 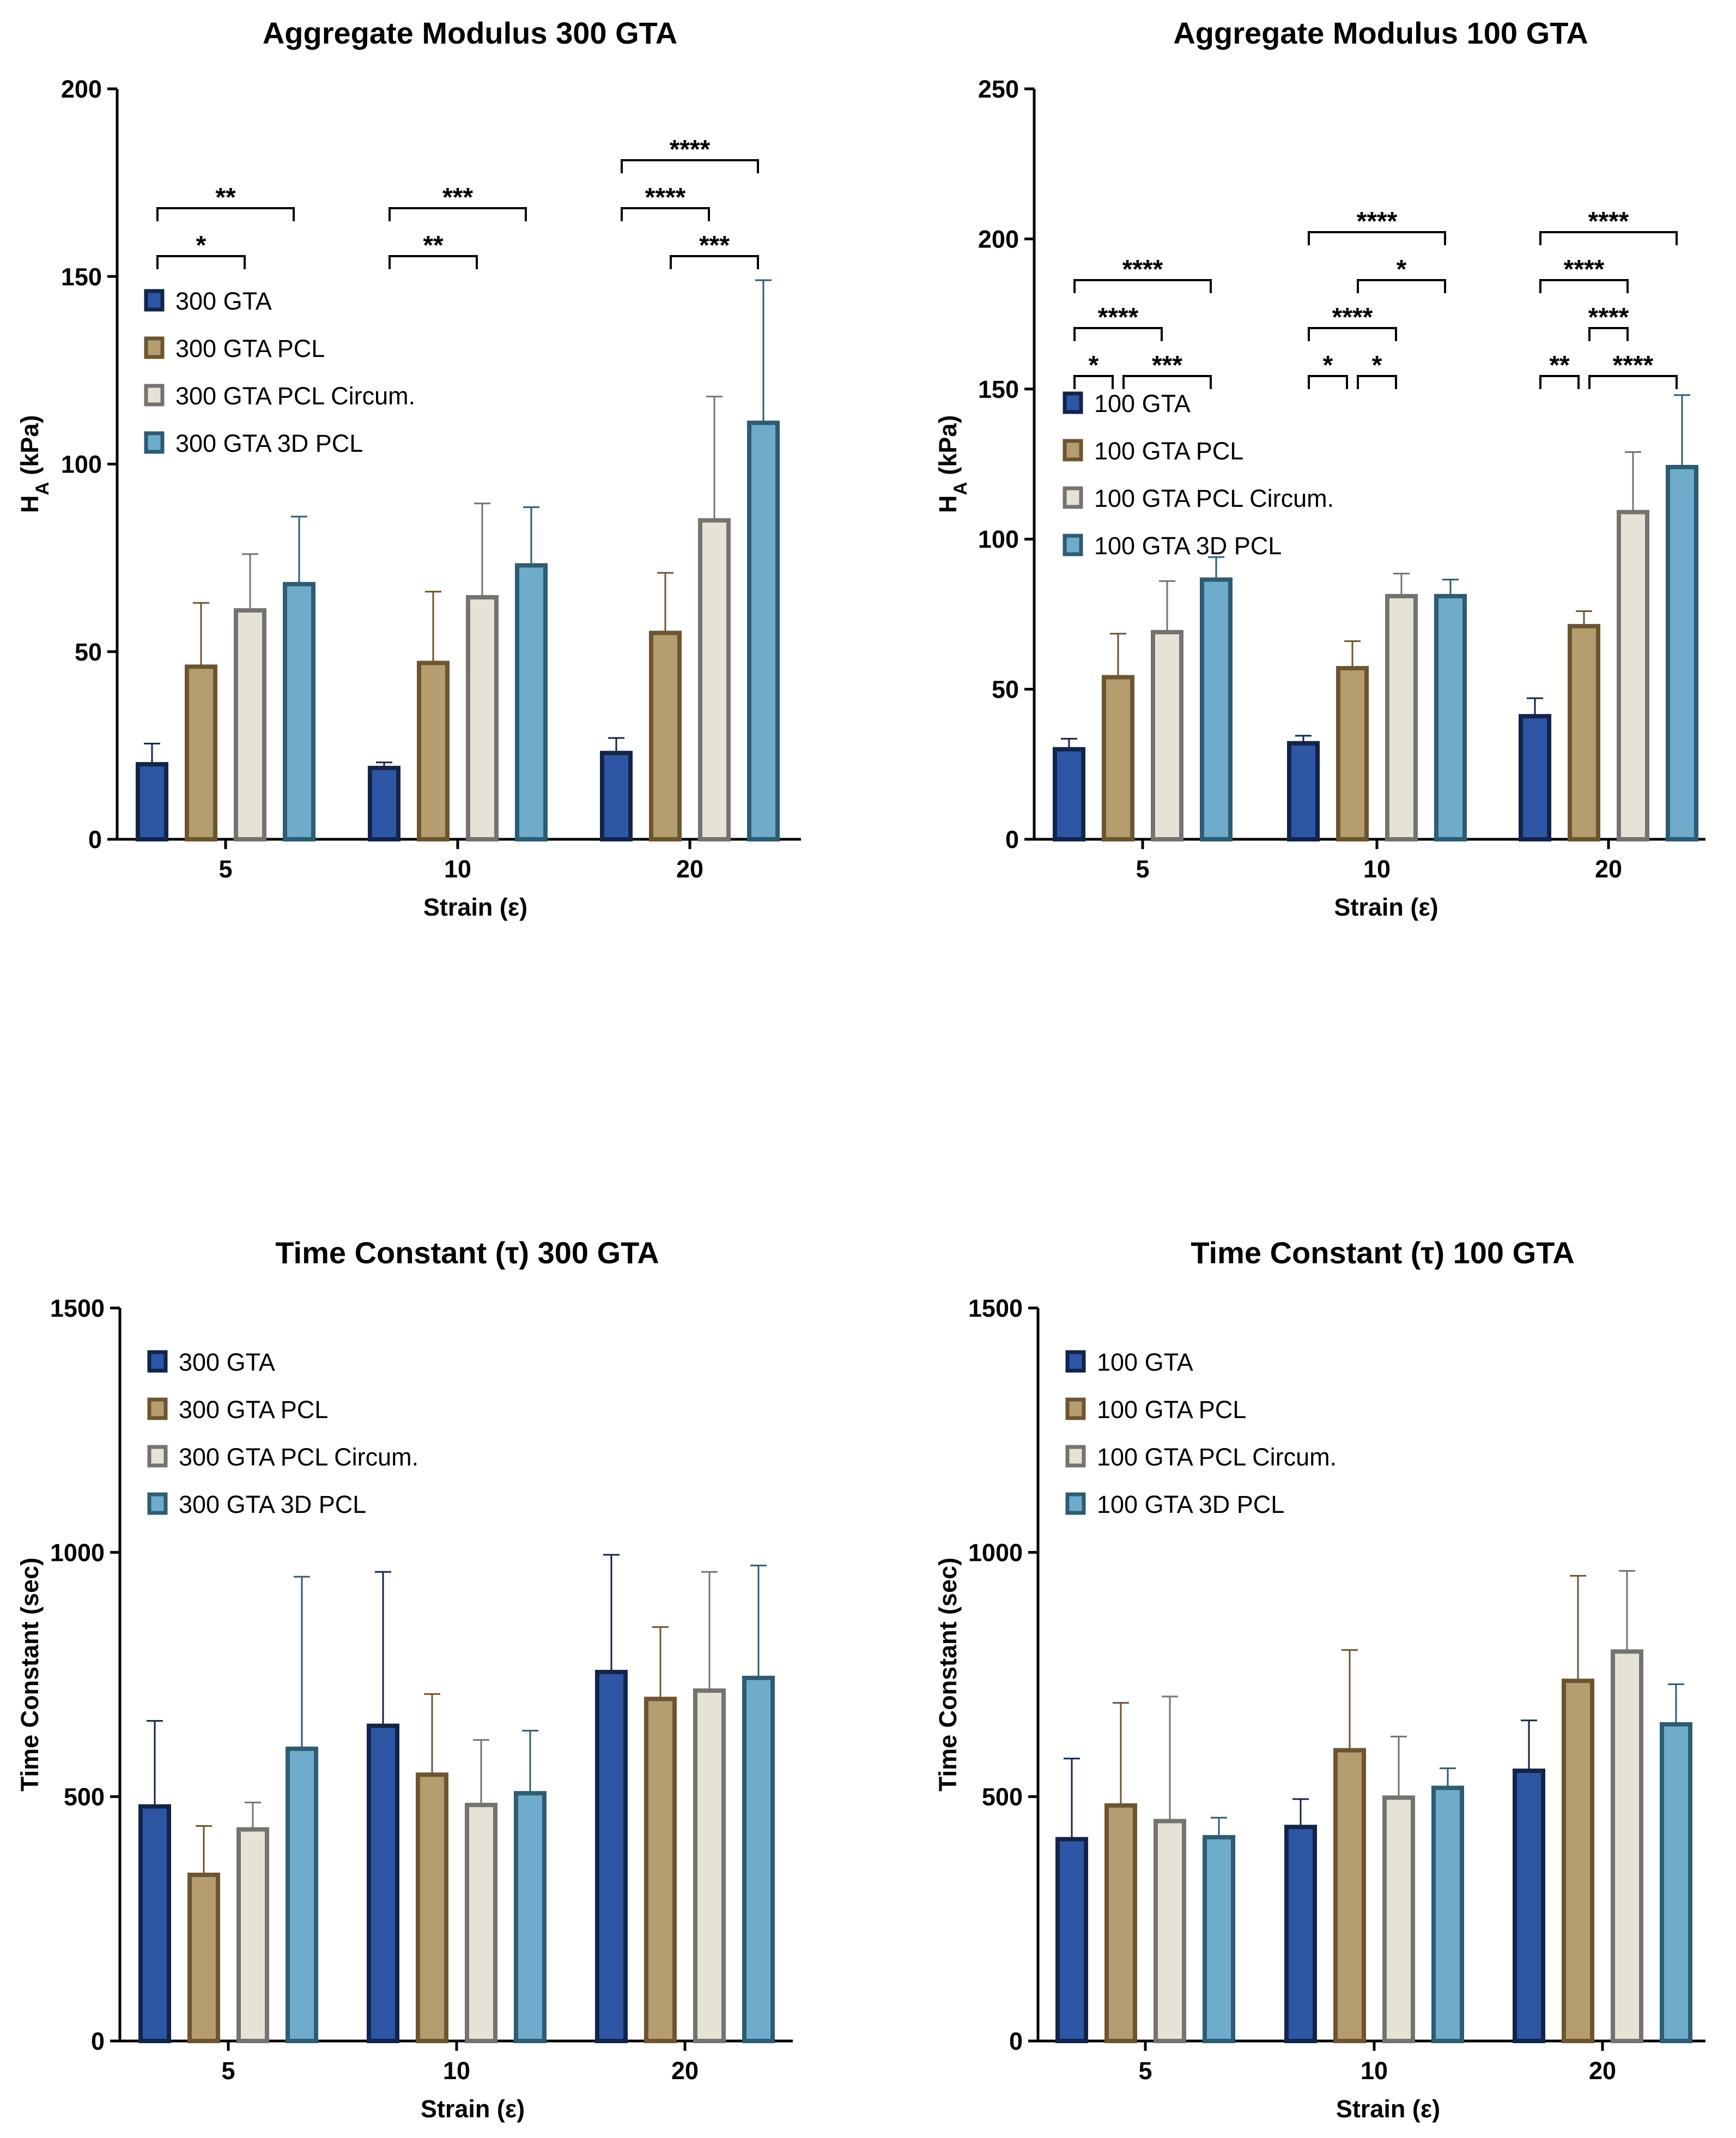 I want to click on y-tick-label: 1000, so click(x=996, y=1553).